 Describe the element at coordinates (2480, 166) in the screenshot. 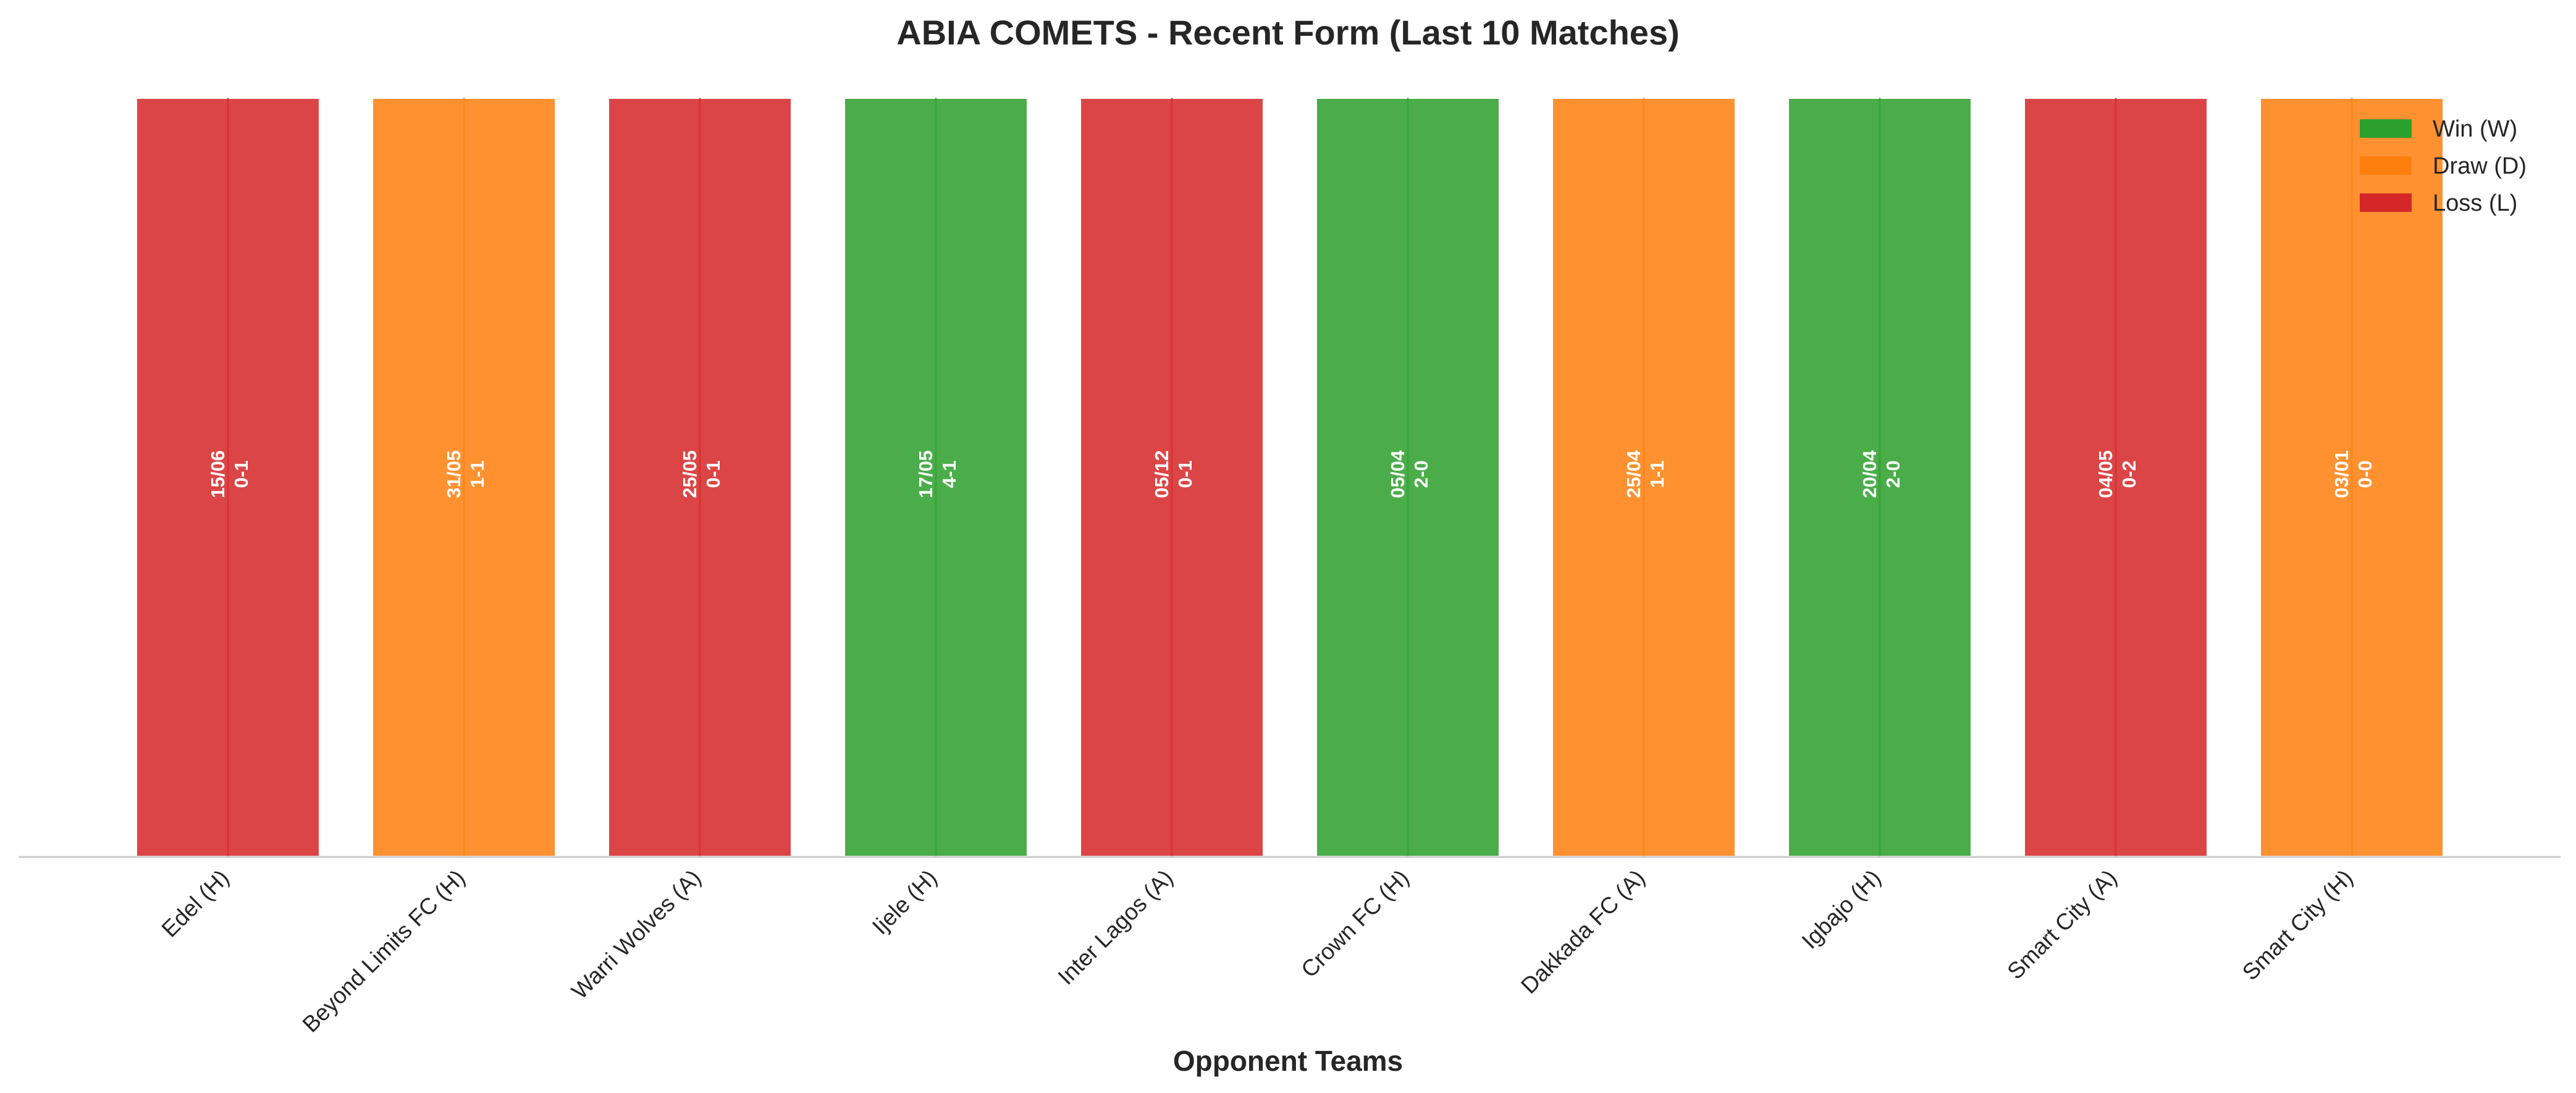

I see `legend-label-d: Draw (D)` at that location.